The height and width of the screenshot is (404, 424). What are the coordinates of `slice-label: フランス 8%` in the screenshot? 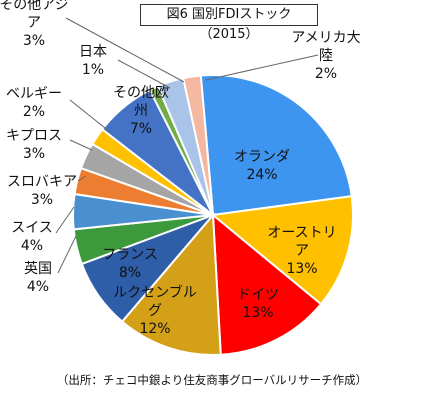 It's located at (130, 264).